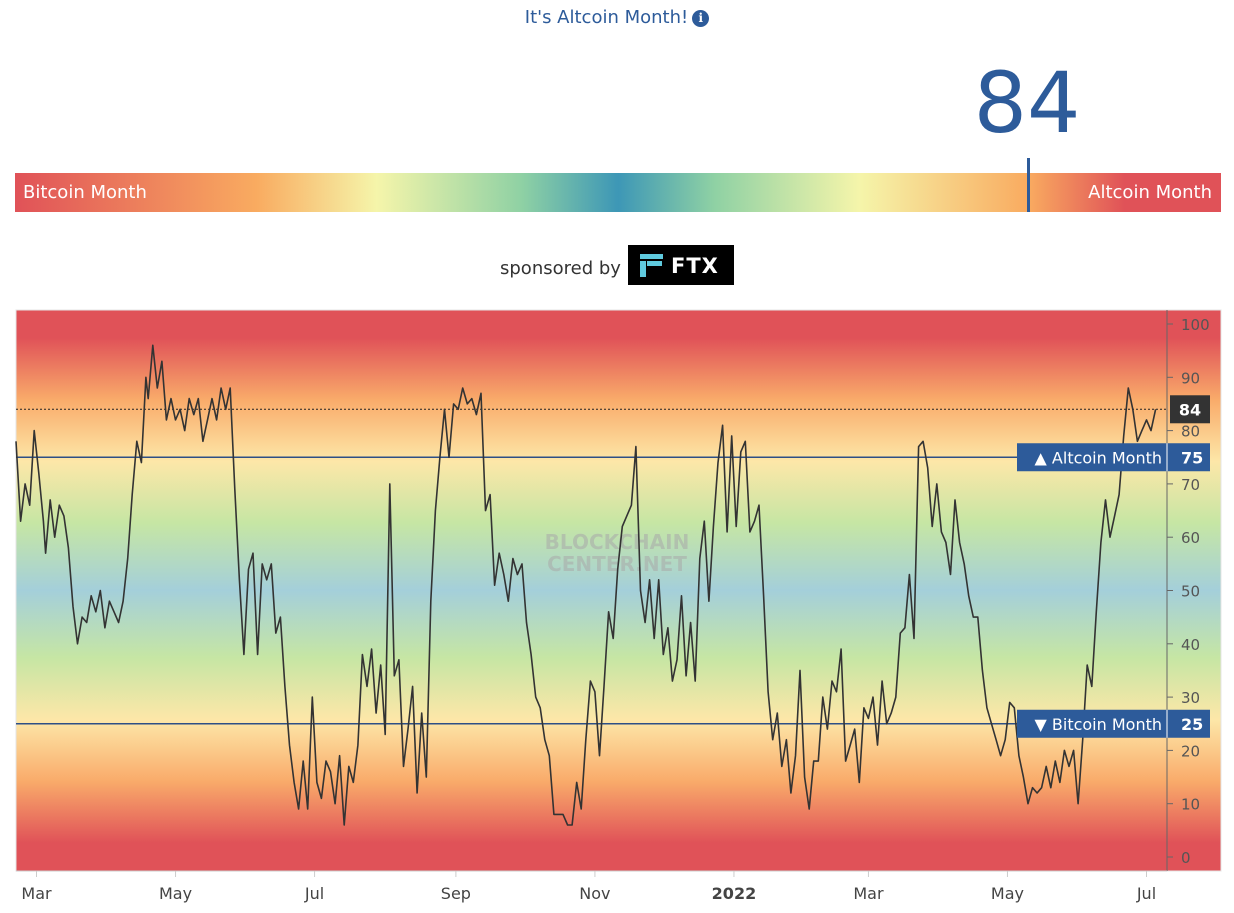 The width and height of the screenshot is (1234, 913). Describe the element at coordinates (1190, 538) in the screenshot. I see `y-tick-label: 60` at that location.